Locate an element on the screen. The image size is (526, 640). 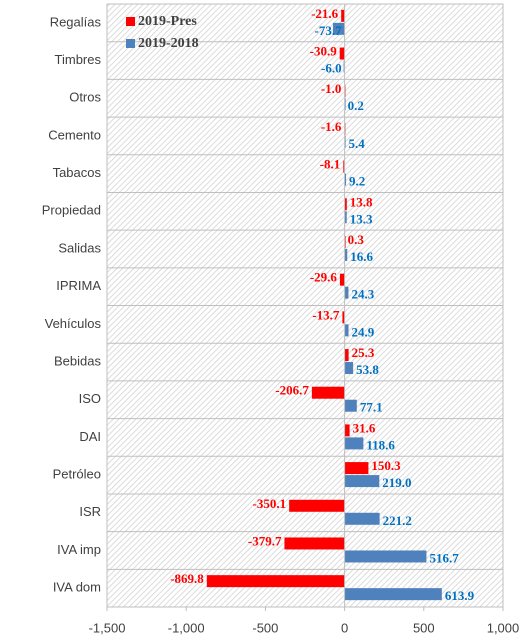
legend-label: 2019-Pres is located at coordinates (167, 21).